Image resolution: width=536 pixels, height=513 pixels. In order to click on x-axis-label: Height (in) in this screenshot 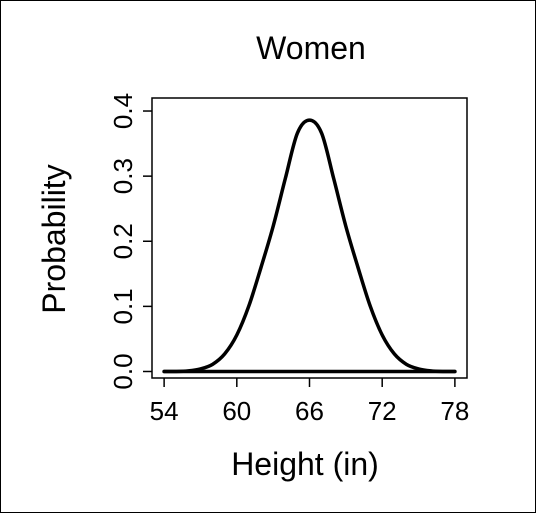, I will do `click(305, 464)`.